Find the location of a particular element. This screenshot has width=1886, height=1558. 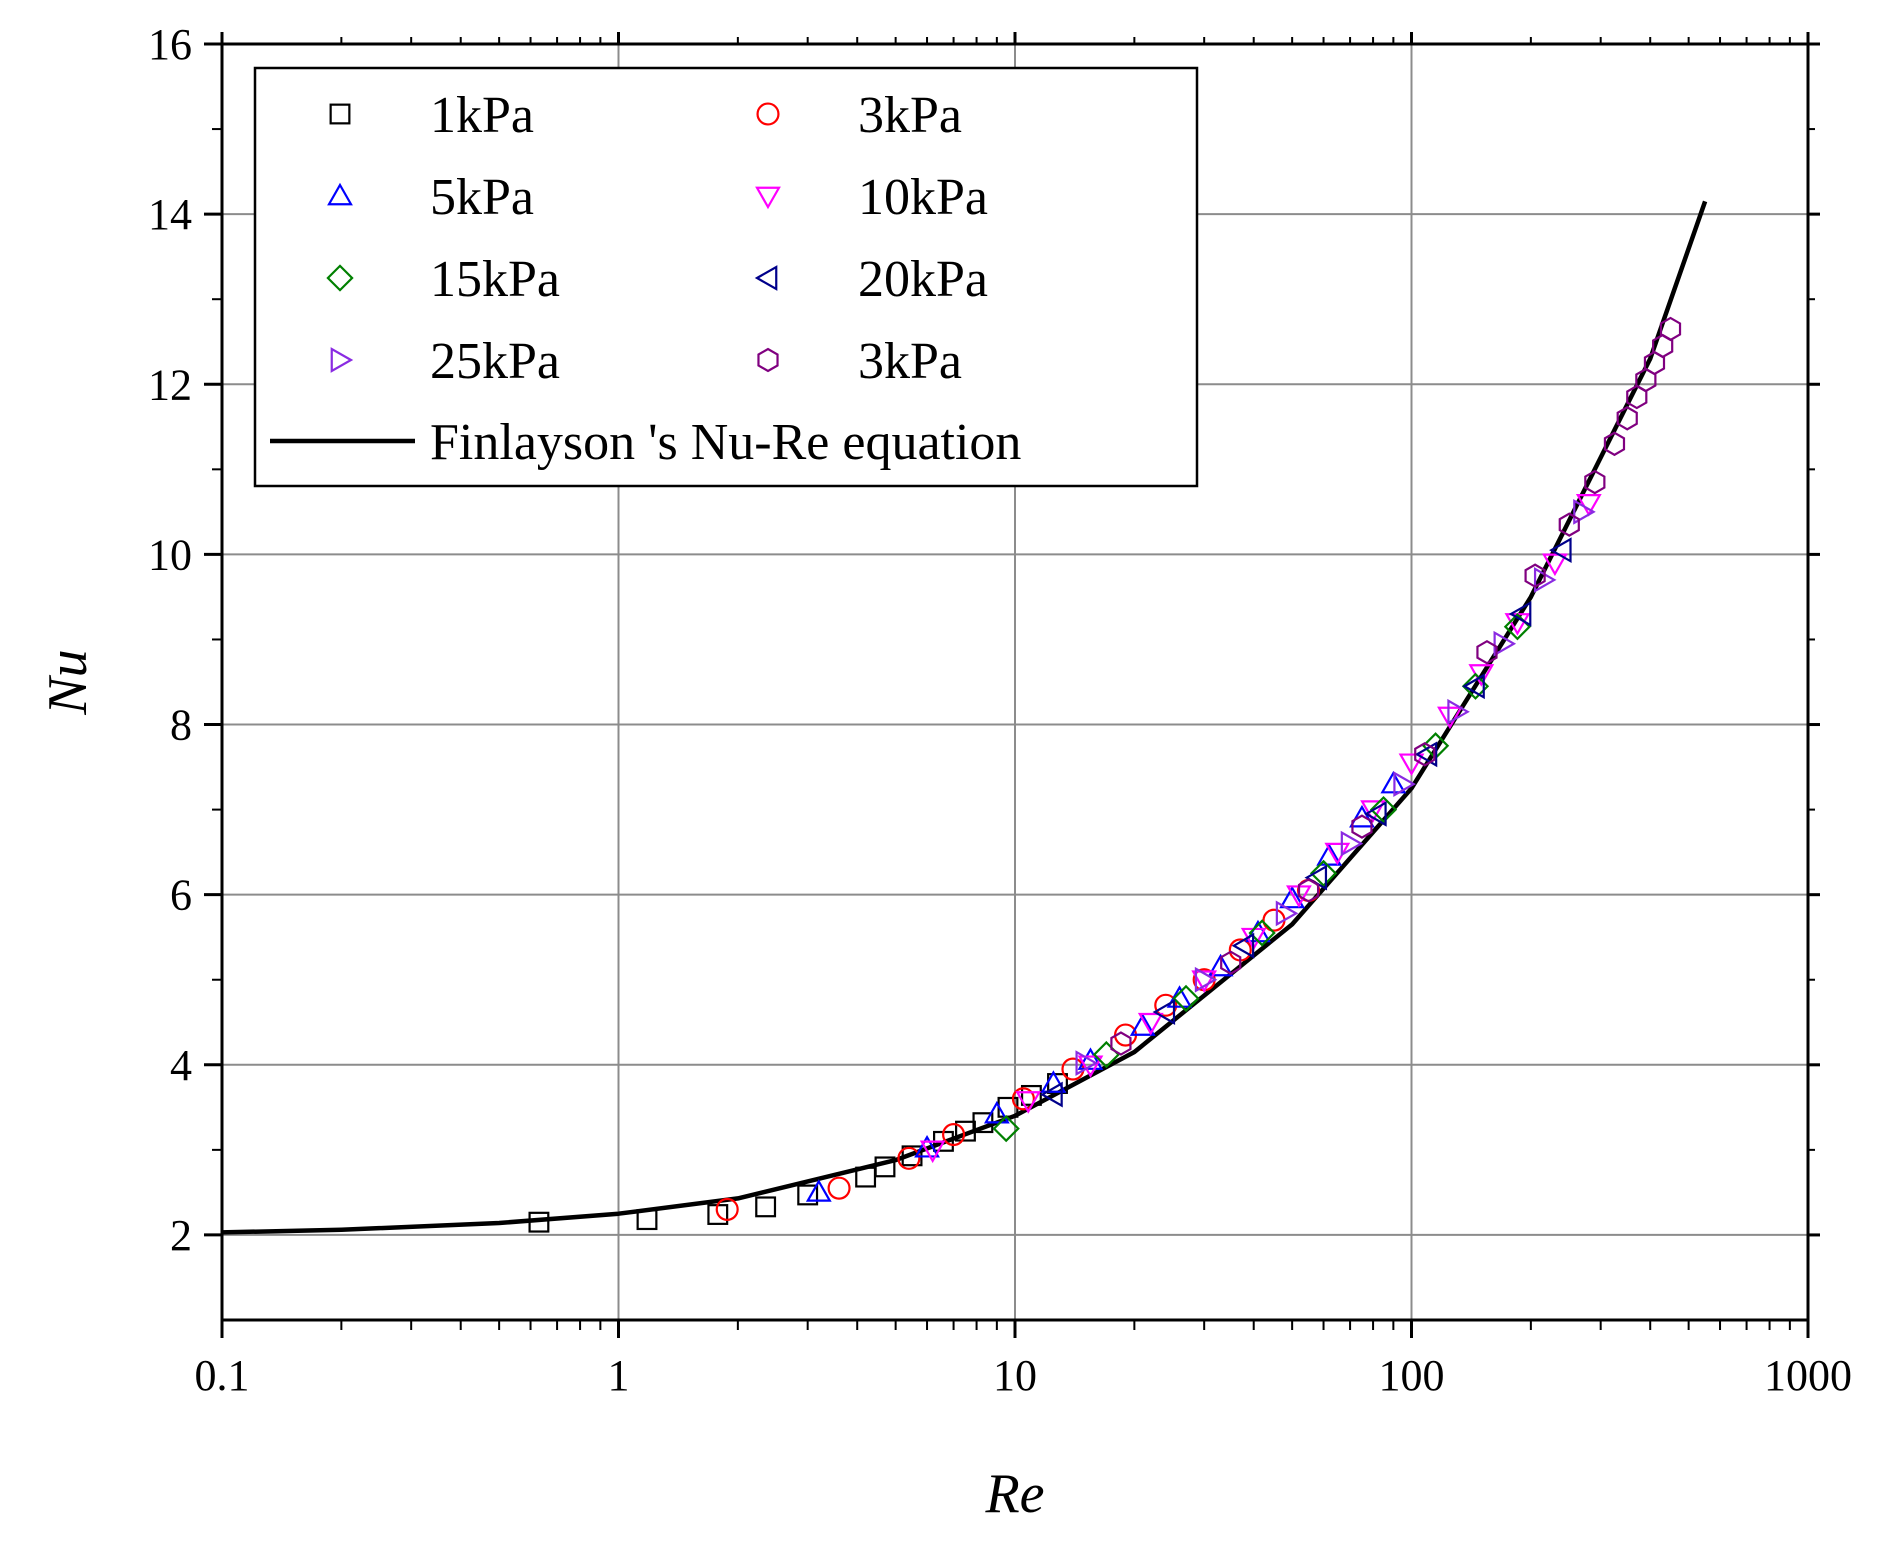

legend-label: 20kPa is located at coordinates (923, 279).